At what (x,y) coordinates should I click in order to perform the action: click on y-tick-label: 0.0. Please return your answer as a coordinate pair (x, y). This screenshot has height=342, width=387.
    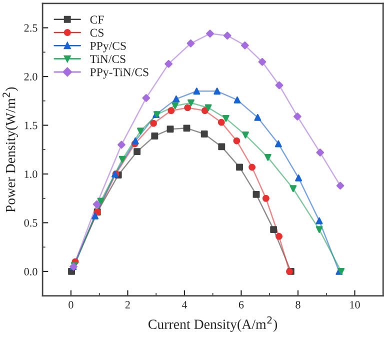
    Looking at the image, I should click on (31, 272).